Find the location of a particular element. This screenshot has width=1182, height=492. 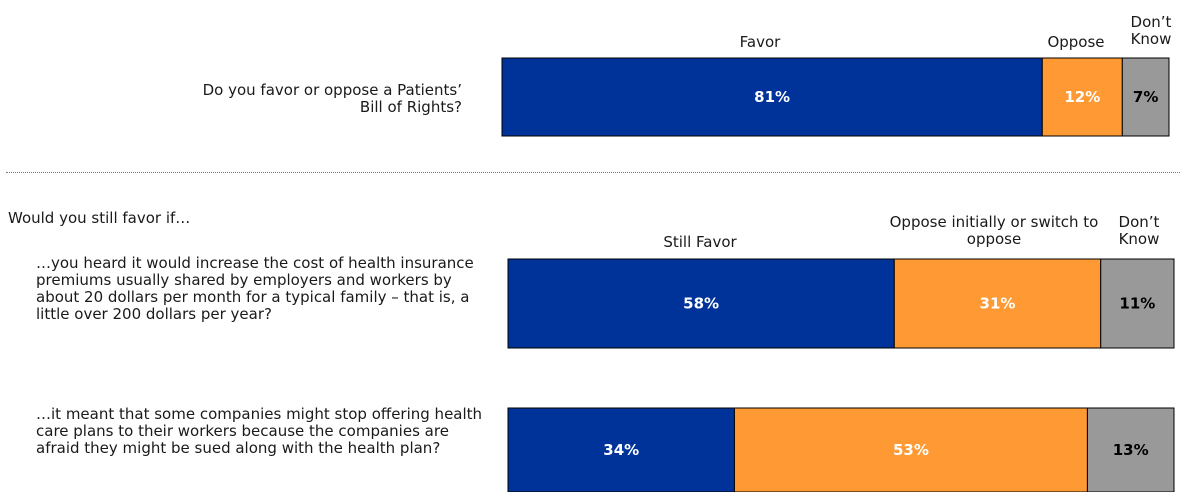

header-dont-know-2: Don’t Know is located at coordinates (1139, 230).